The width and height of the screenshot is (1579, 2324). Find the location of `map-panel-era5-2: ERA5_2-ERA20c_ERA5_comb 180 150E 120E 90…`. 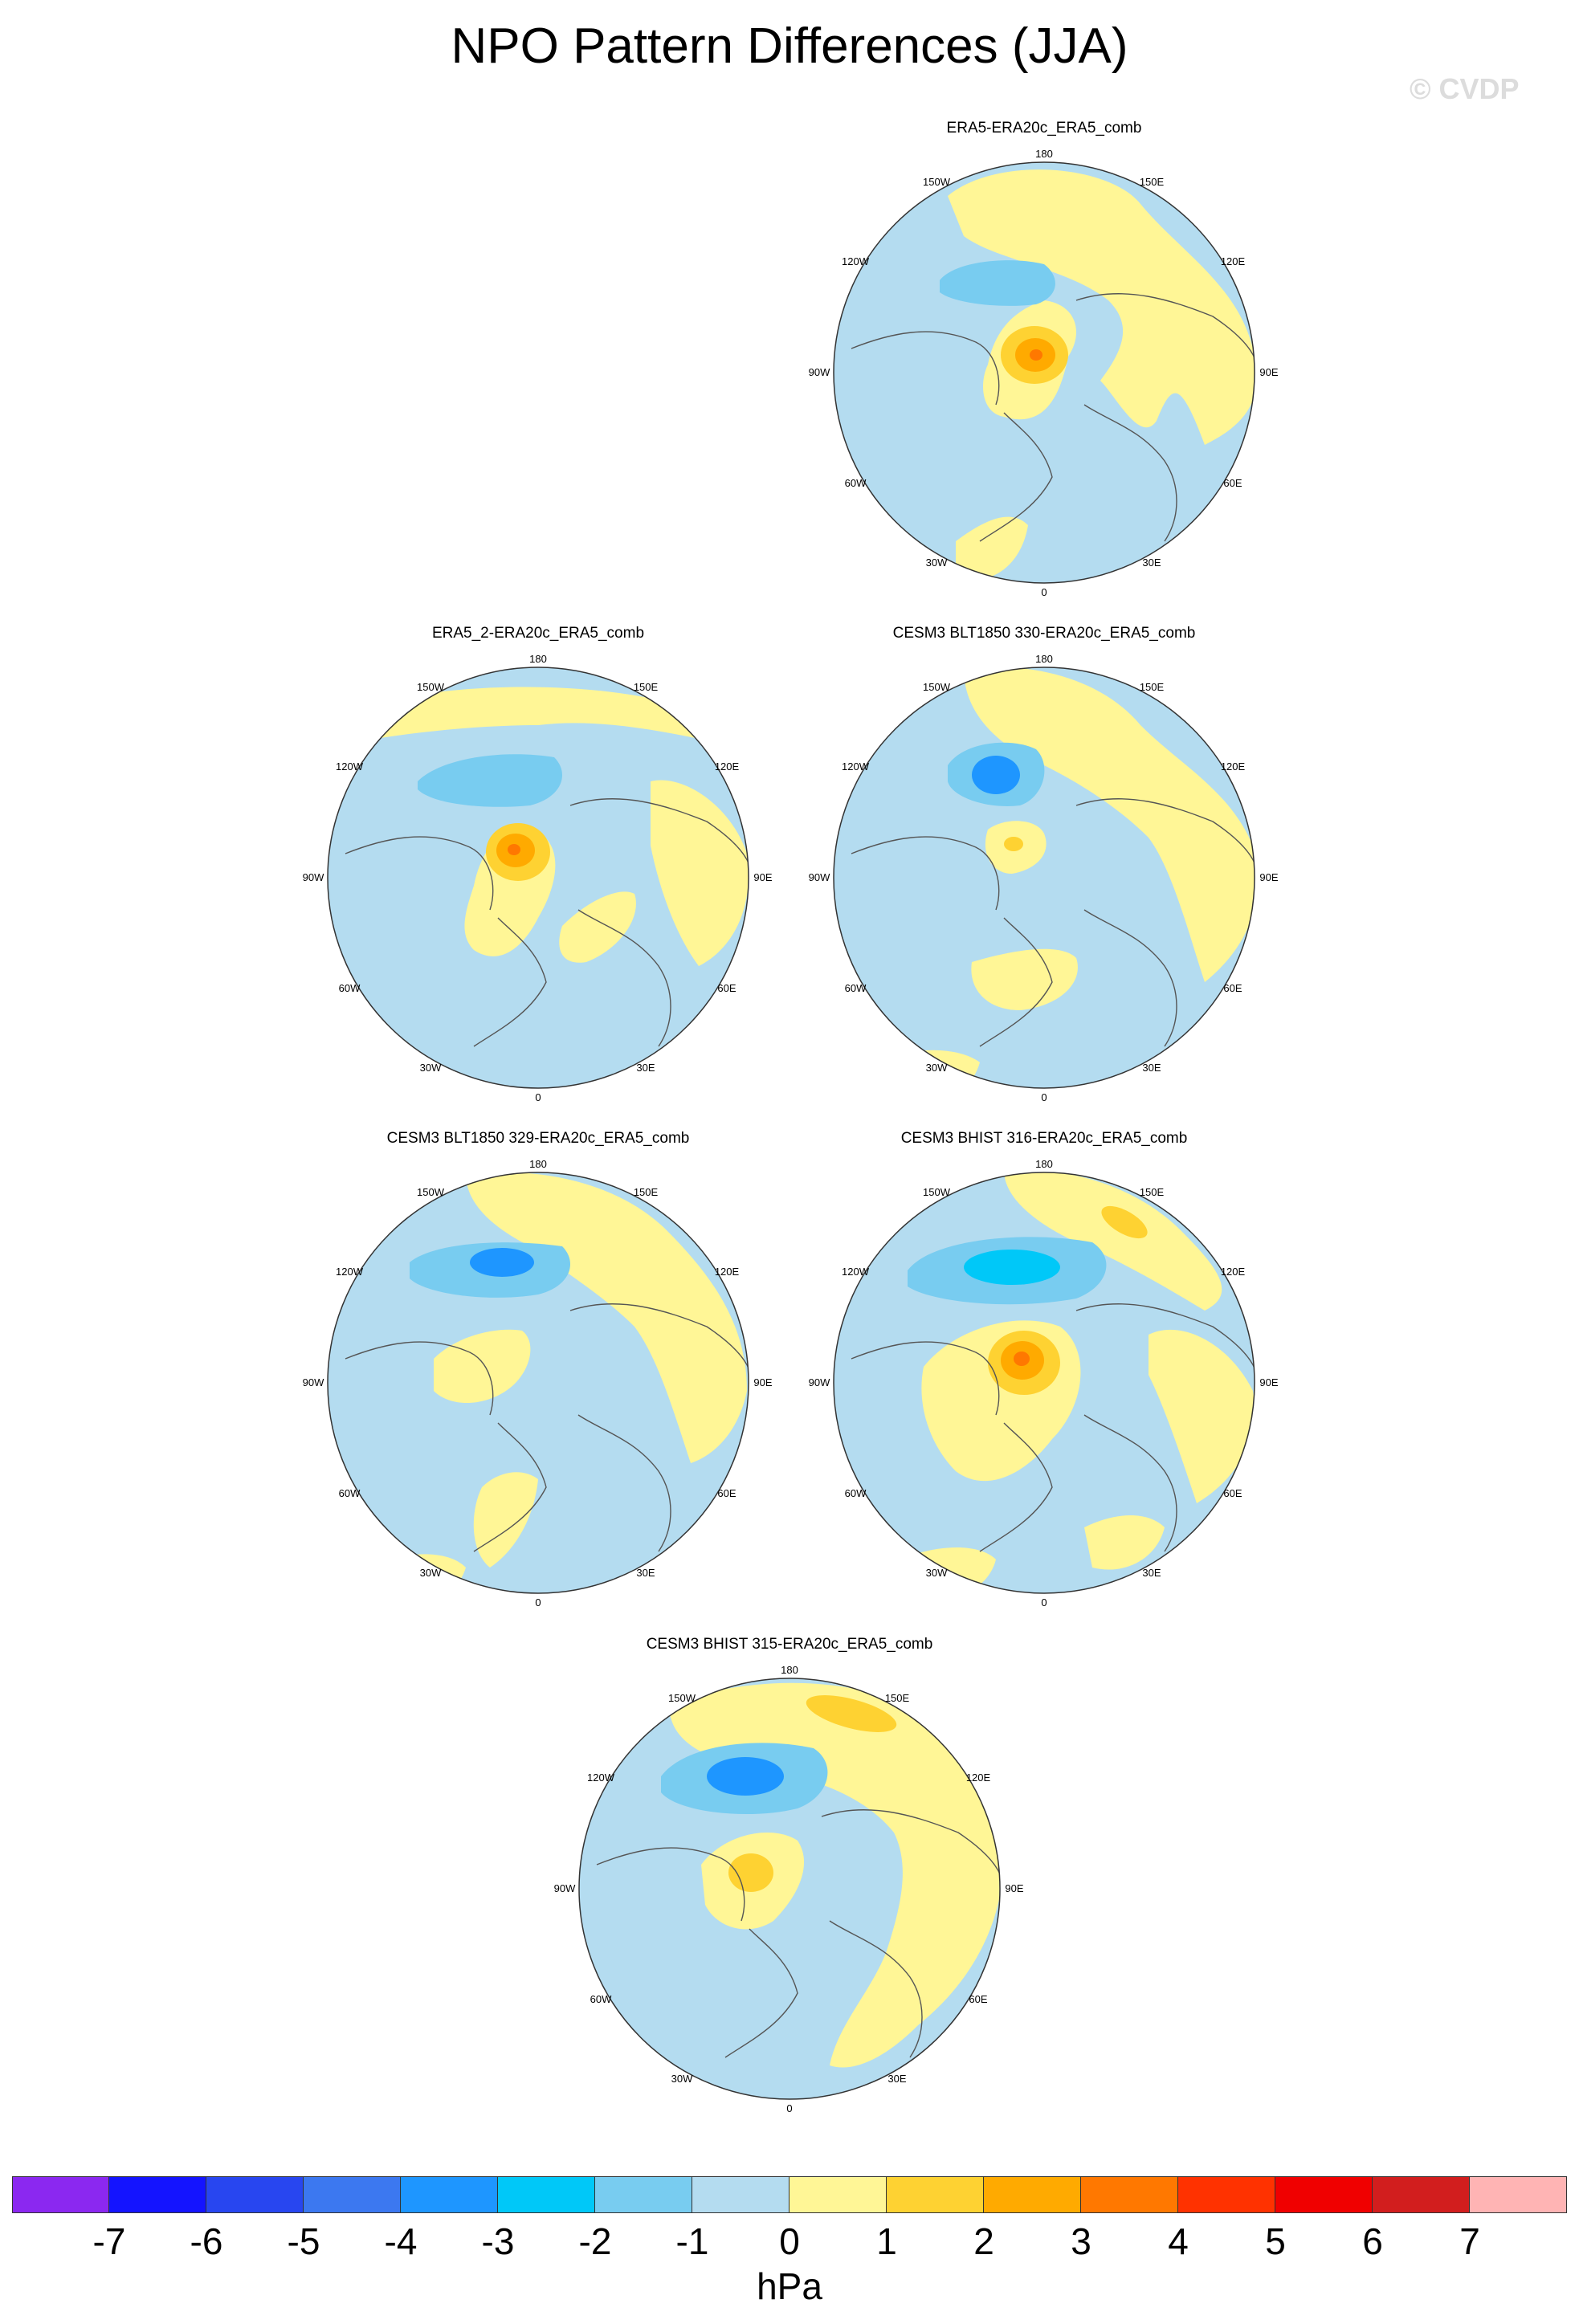

map-panel-era5-2: ERA5_2-ERA20c_ERA5_comb 180 150E 120E 90… is located at coordinates (538, 881).